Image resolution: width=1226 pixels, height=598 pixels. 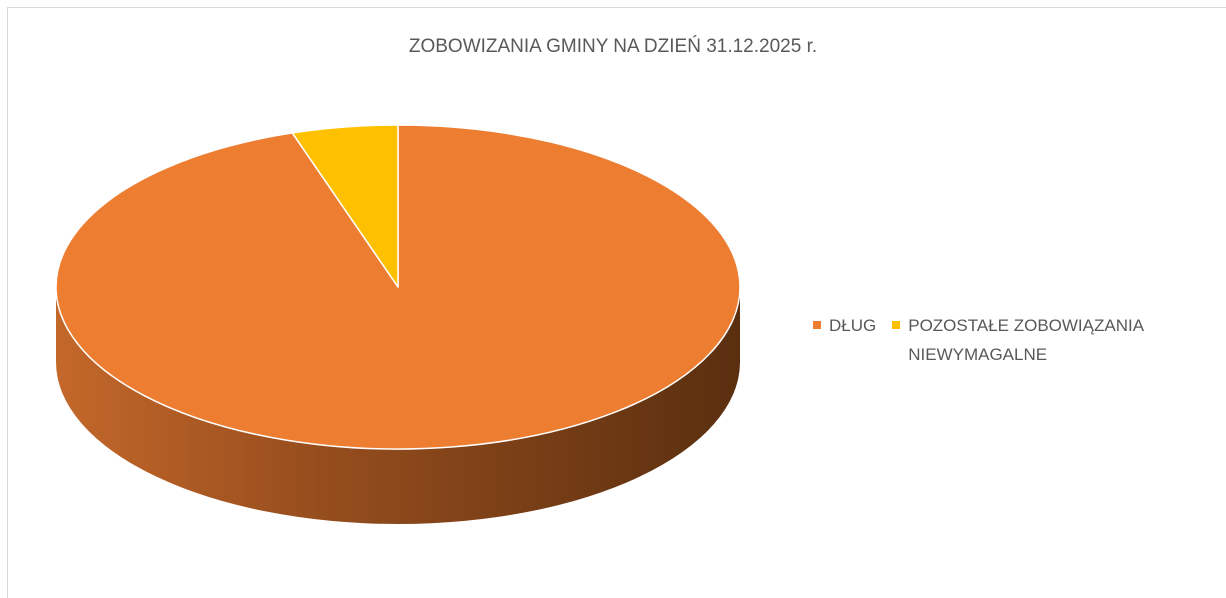 What do you see at coordinates (345, 206) in the screenshot?
I see `slice` at bounding box center [345, 206].